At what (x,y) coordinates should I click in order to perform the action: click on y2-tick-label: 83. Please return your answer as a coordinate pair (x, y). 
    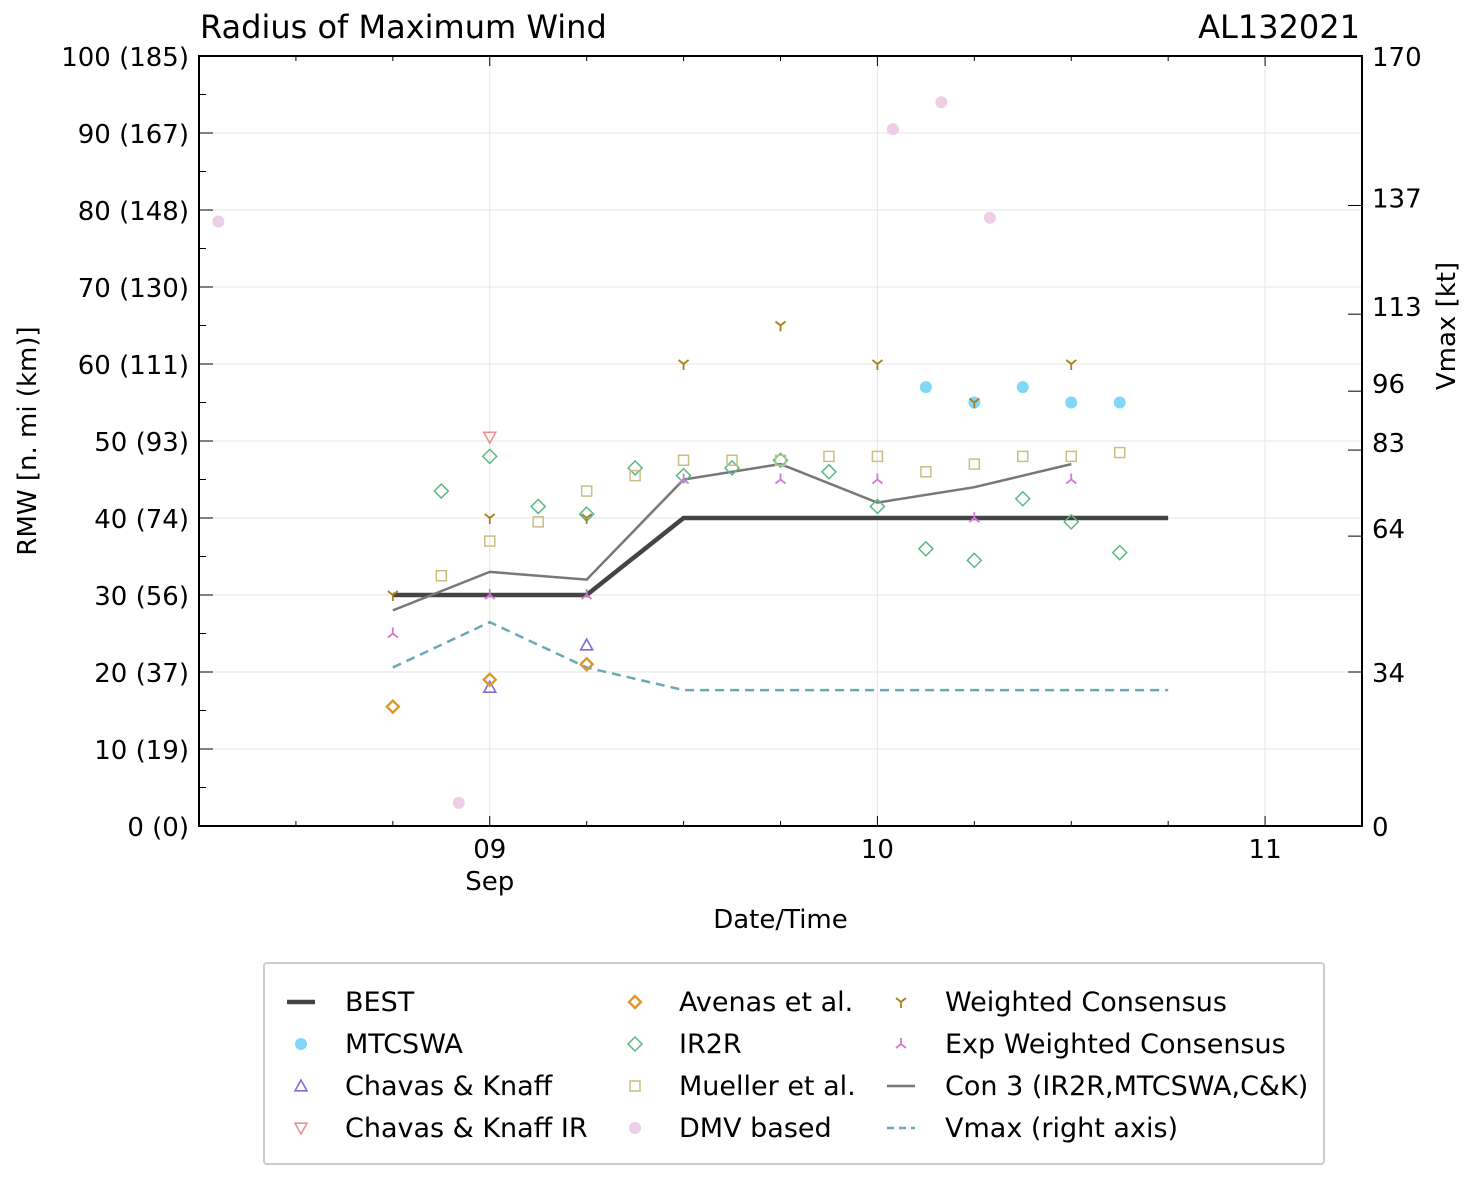
    Looking at the image, I should click on (1388, 444).